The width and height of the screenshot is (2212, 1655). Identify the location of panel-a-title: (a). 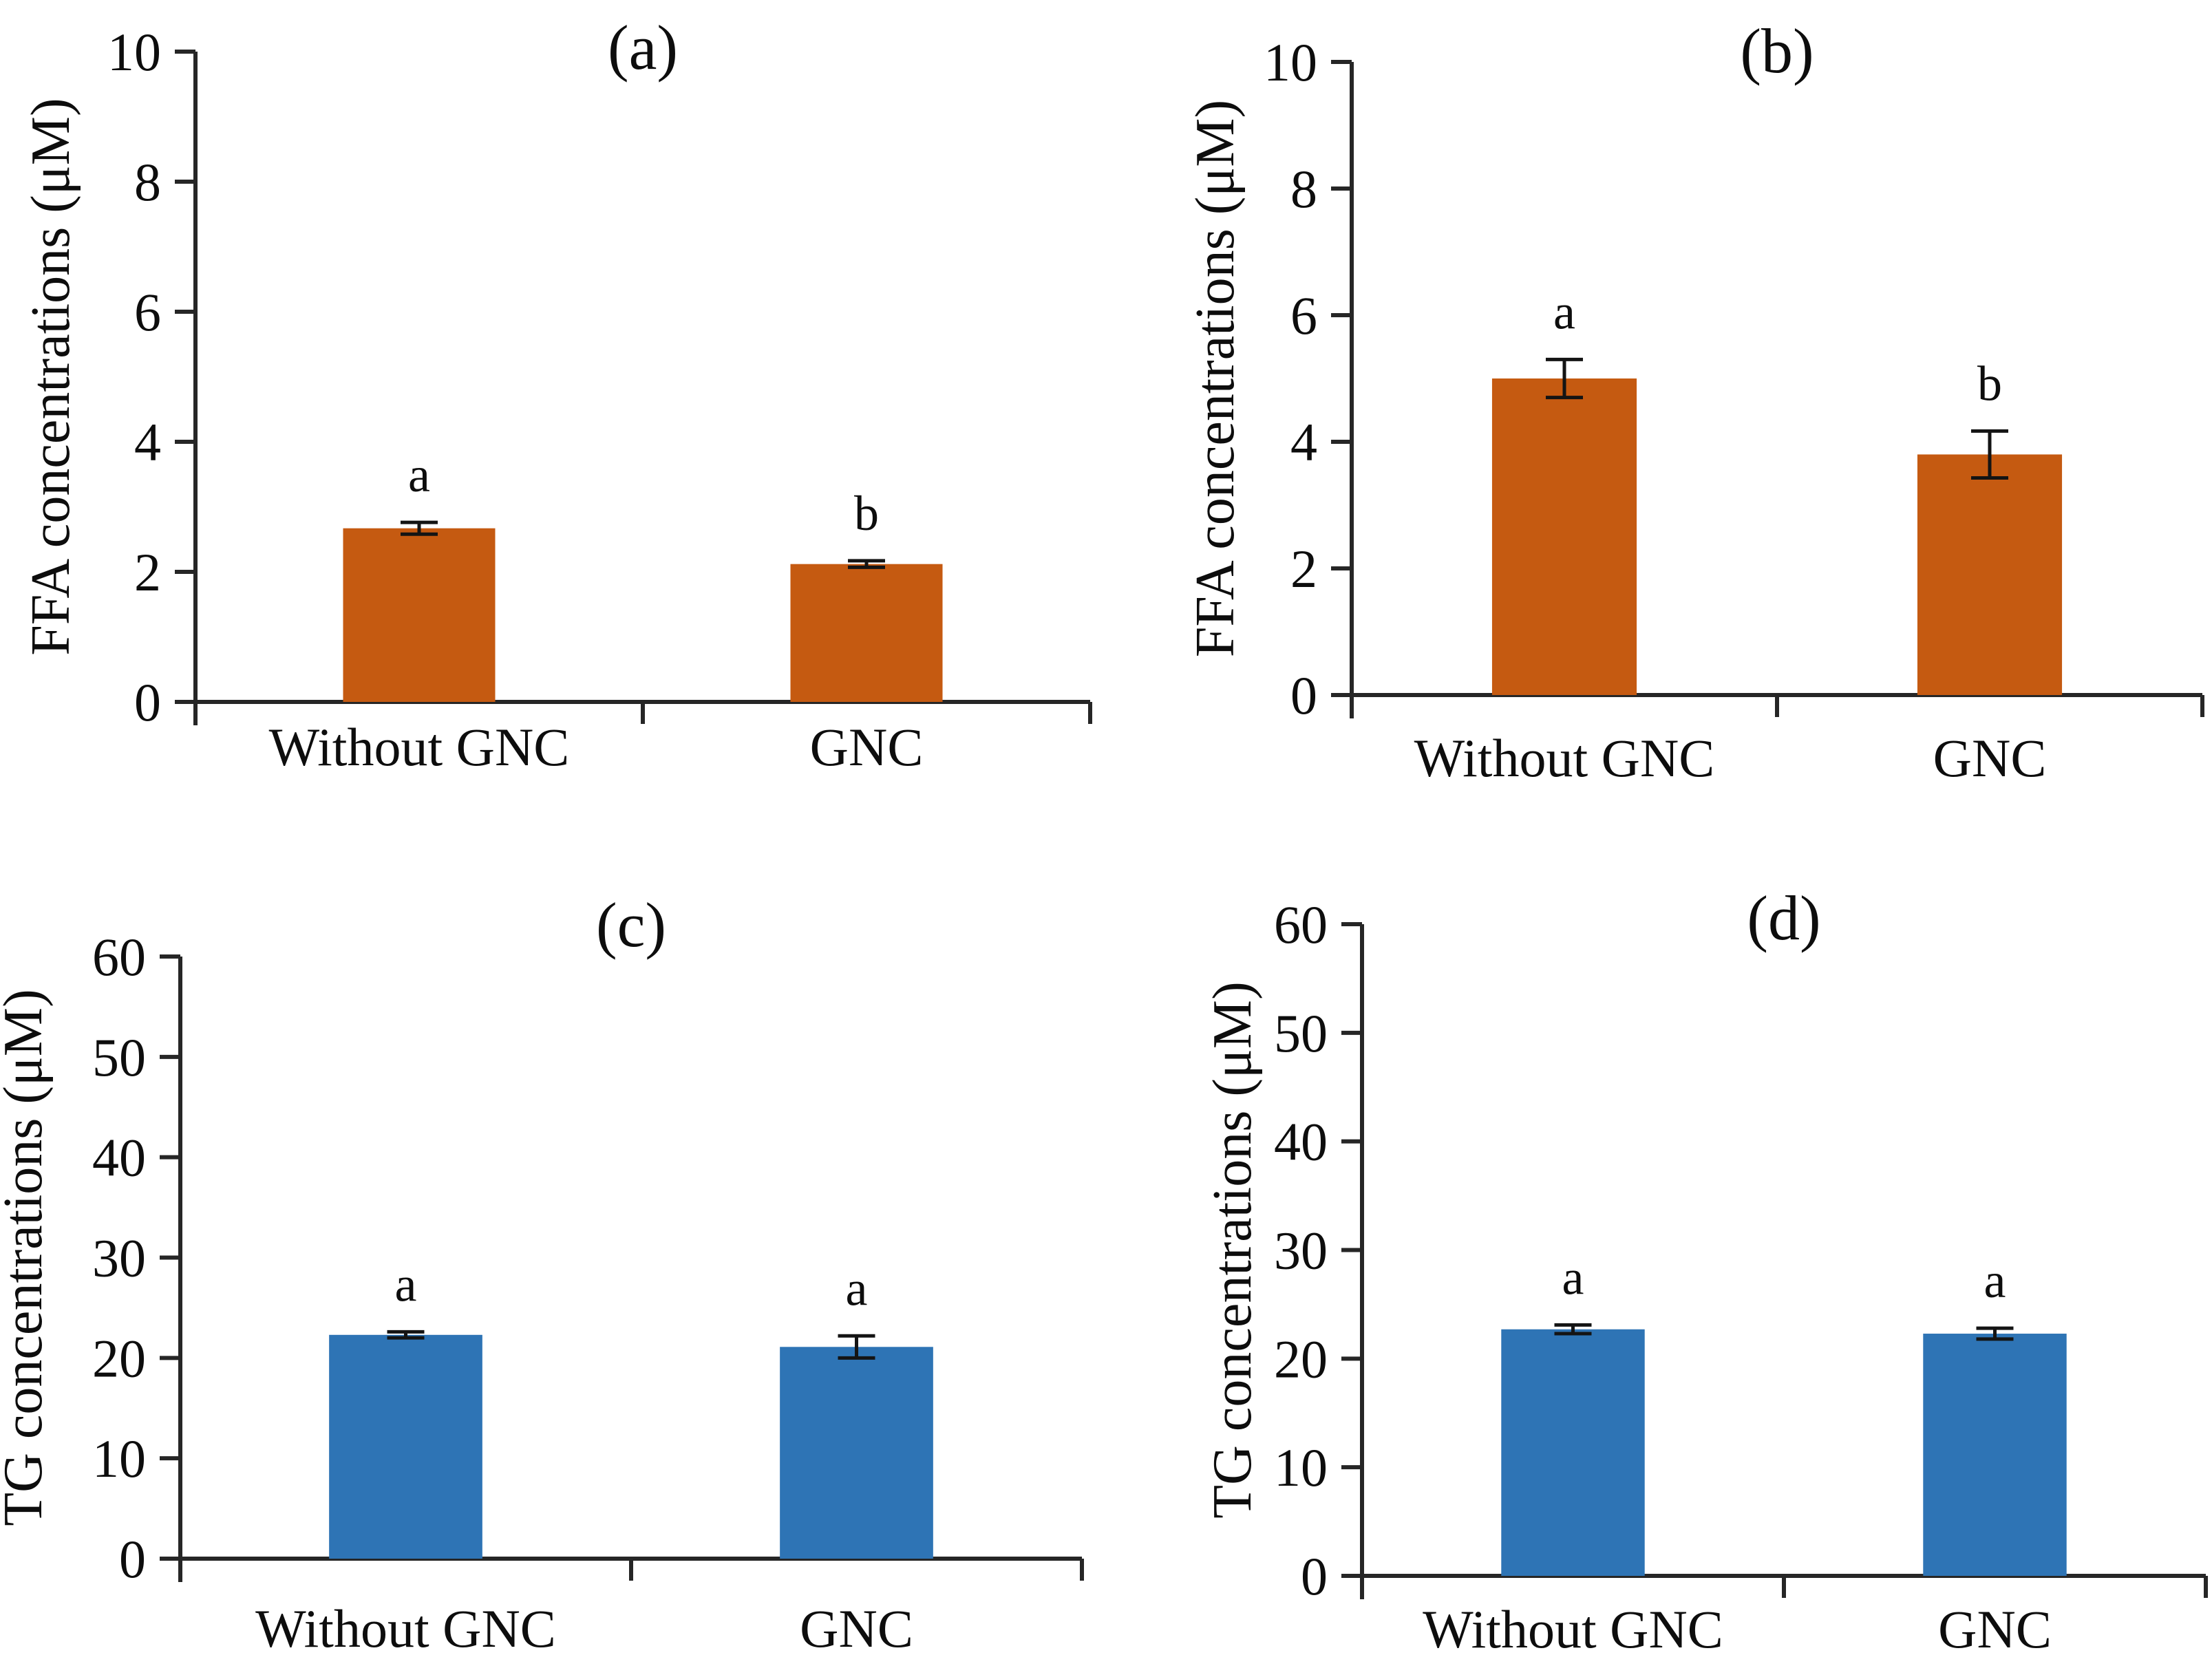
(643, 47).